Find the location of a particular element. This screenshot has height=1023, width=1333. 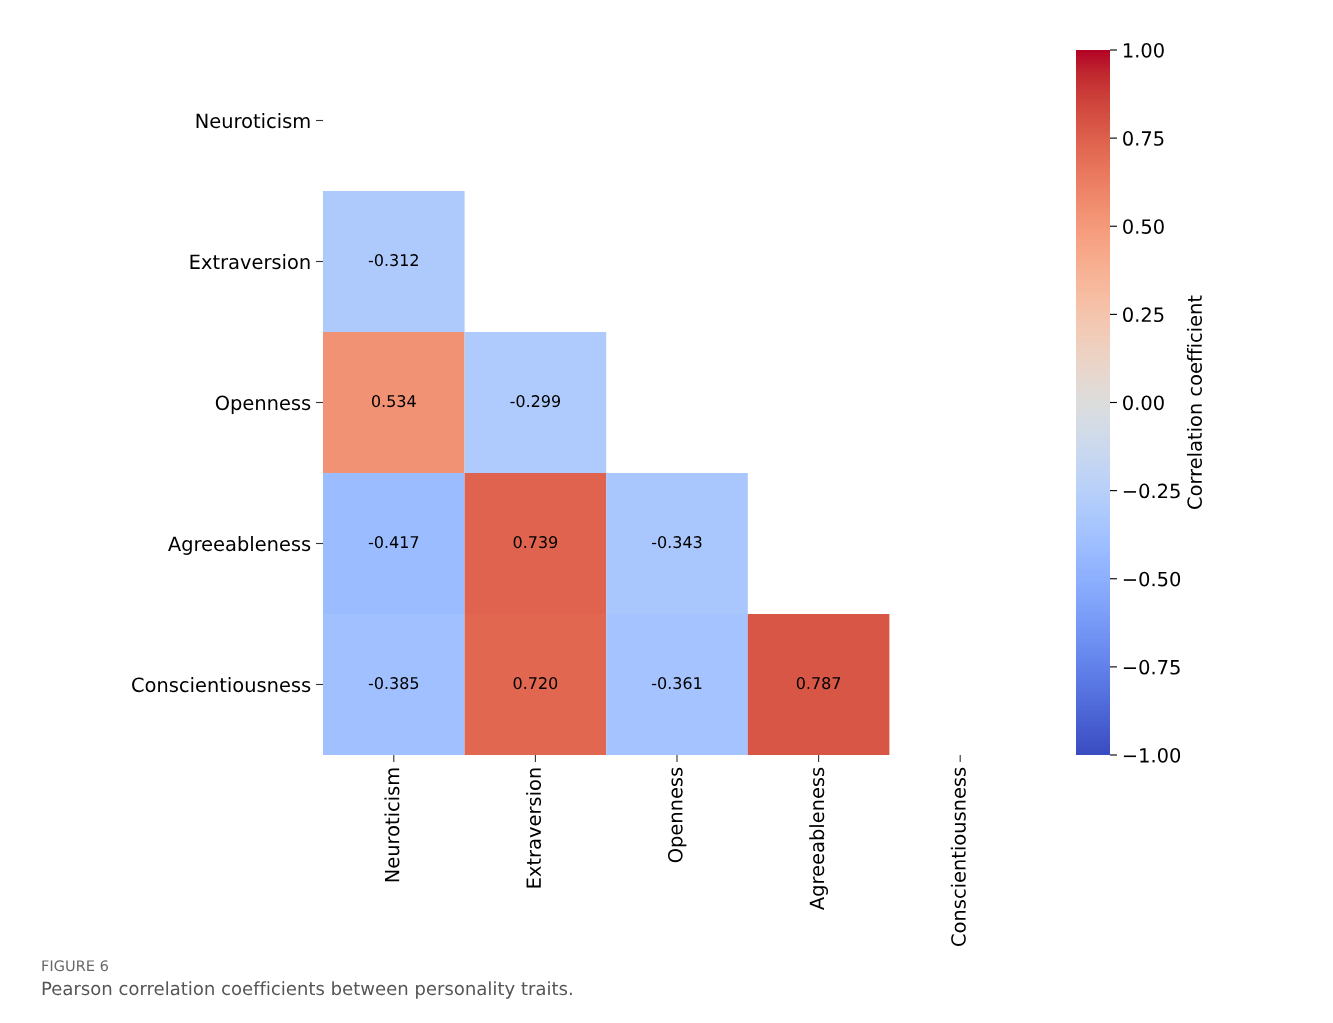

color-bar-label: 0.75 is located at coordinates (1143, 138).